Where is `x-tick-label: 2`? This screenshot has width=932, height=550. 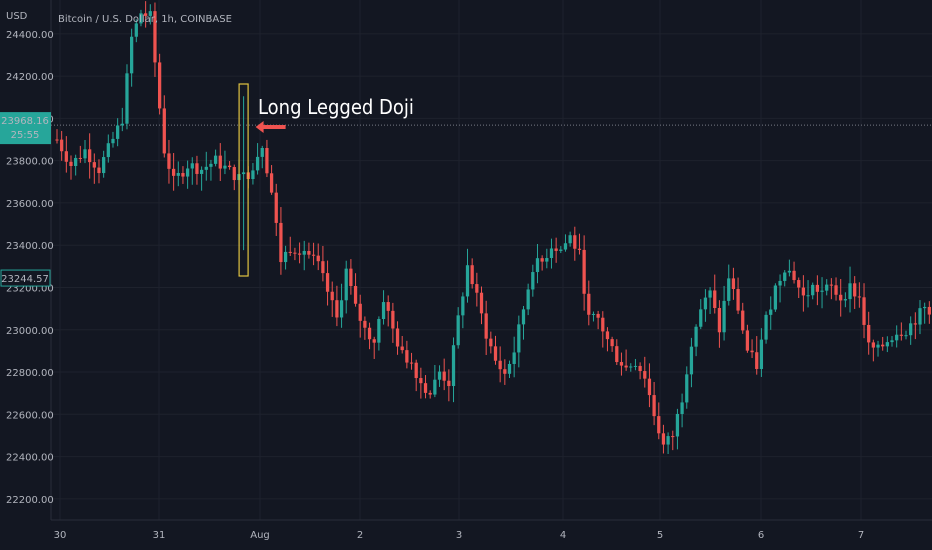 x-tick-label: 2 is located at coordinates (360, 535).